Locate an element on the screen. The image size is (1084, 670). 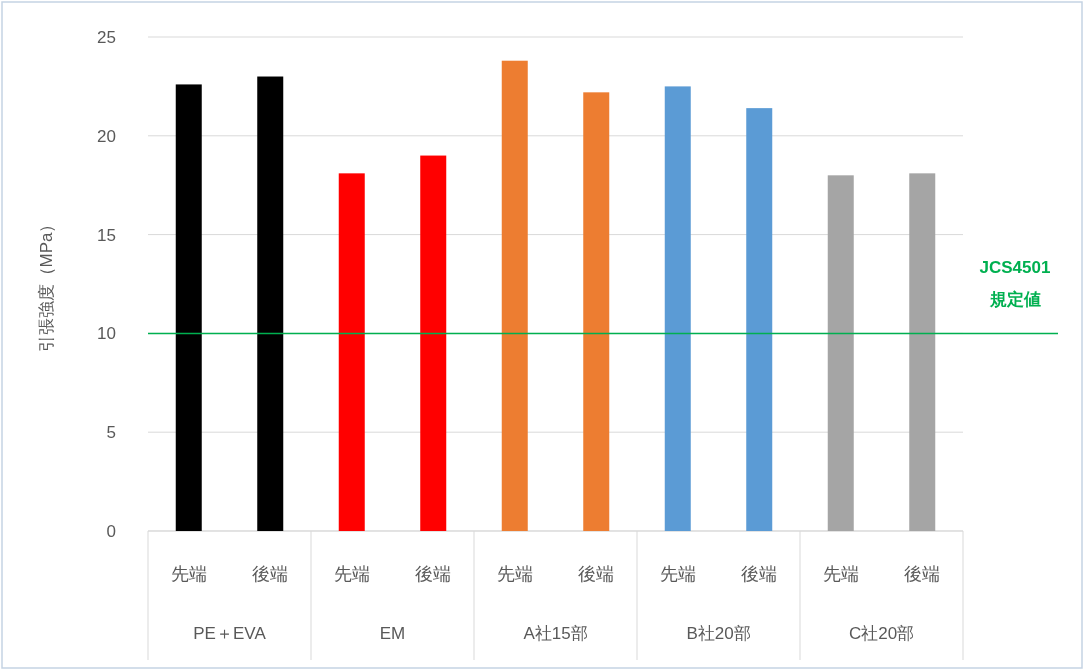
y-tick-label: 25 is located at coordinates (106, 37).